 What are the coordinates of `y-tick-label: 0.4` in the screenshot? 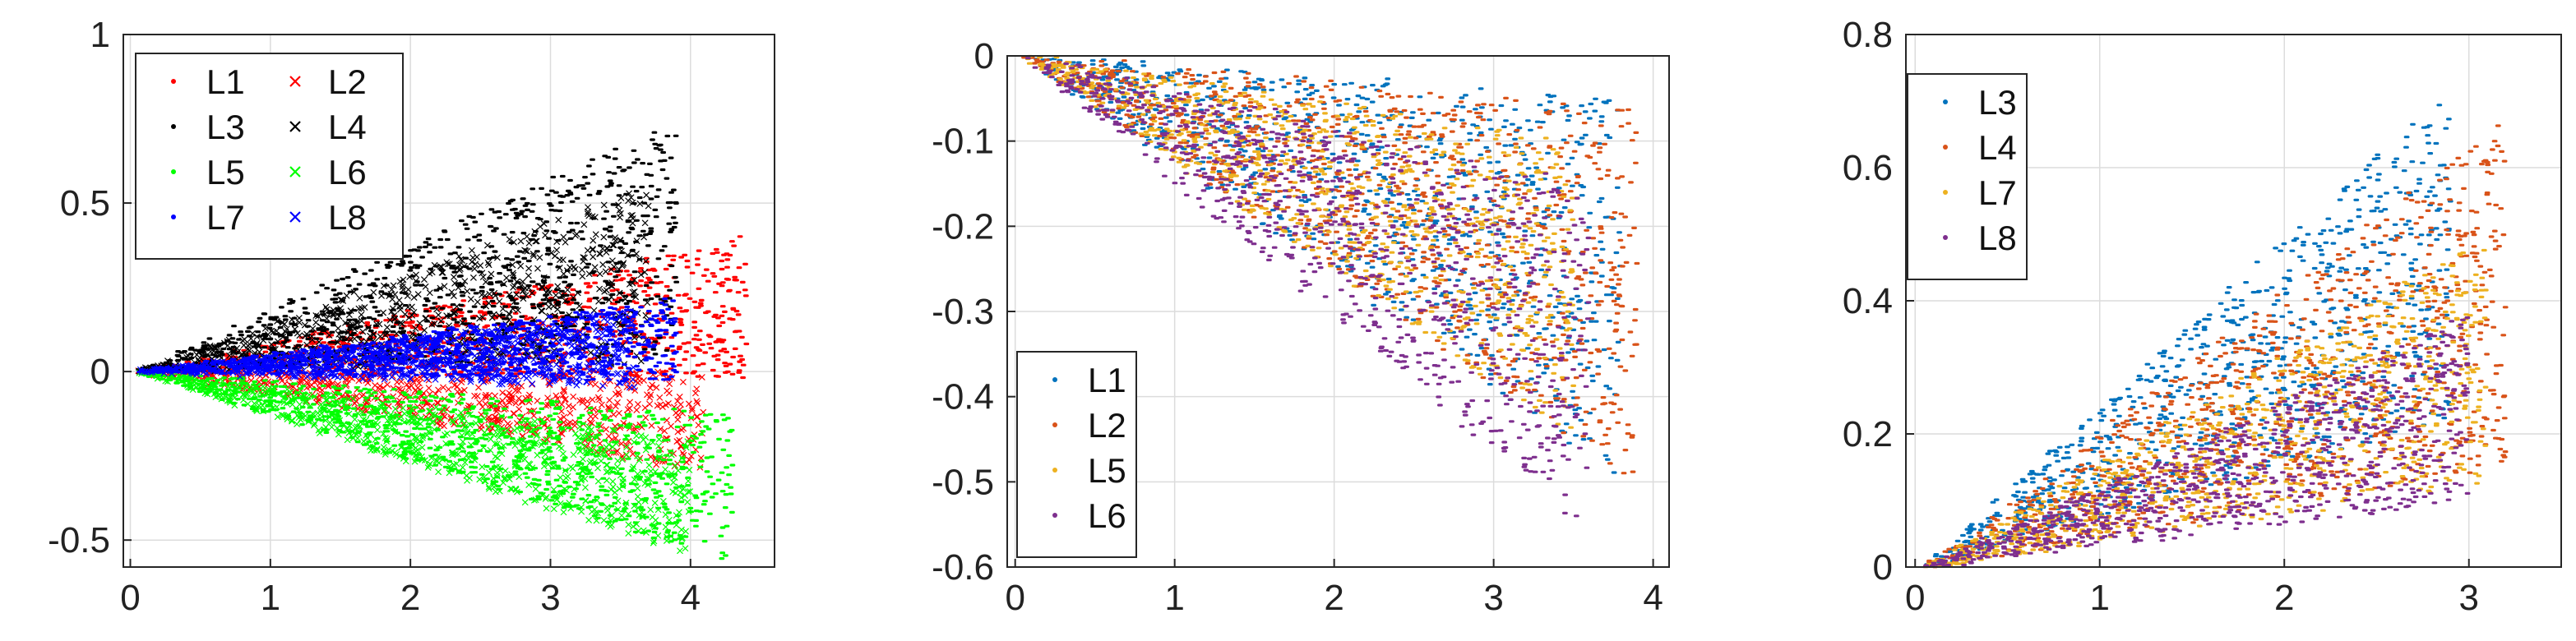 It's located at (1868, 301).